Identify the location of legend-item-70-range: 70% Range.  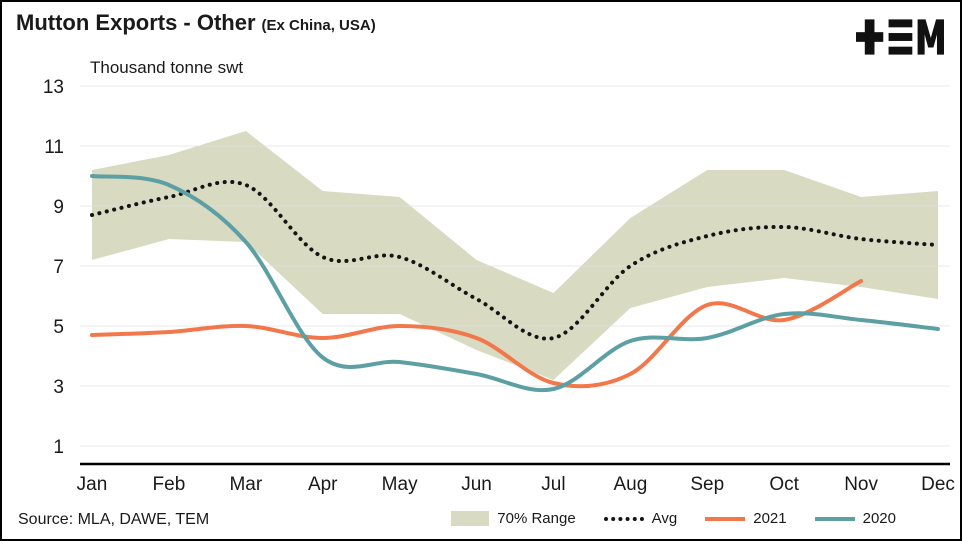
(513, 518).